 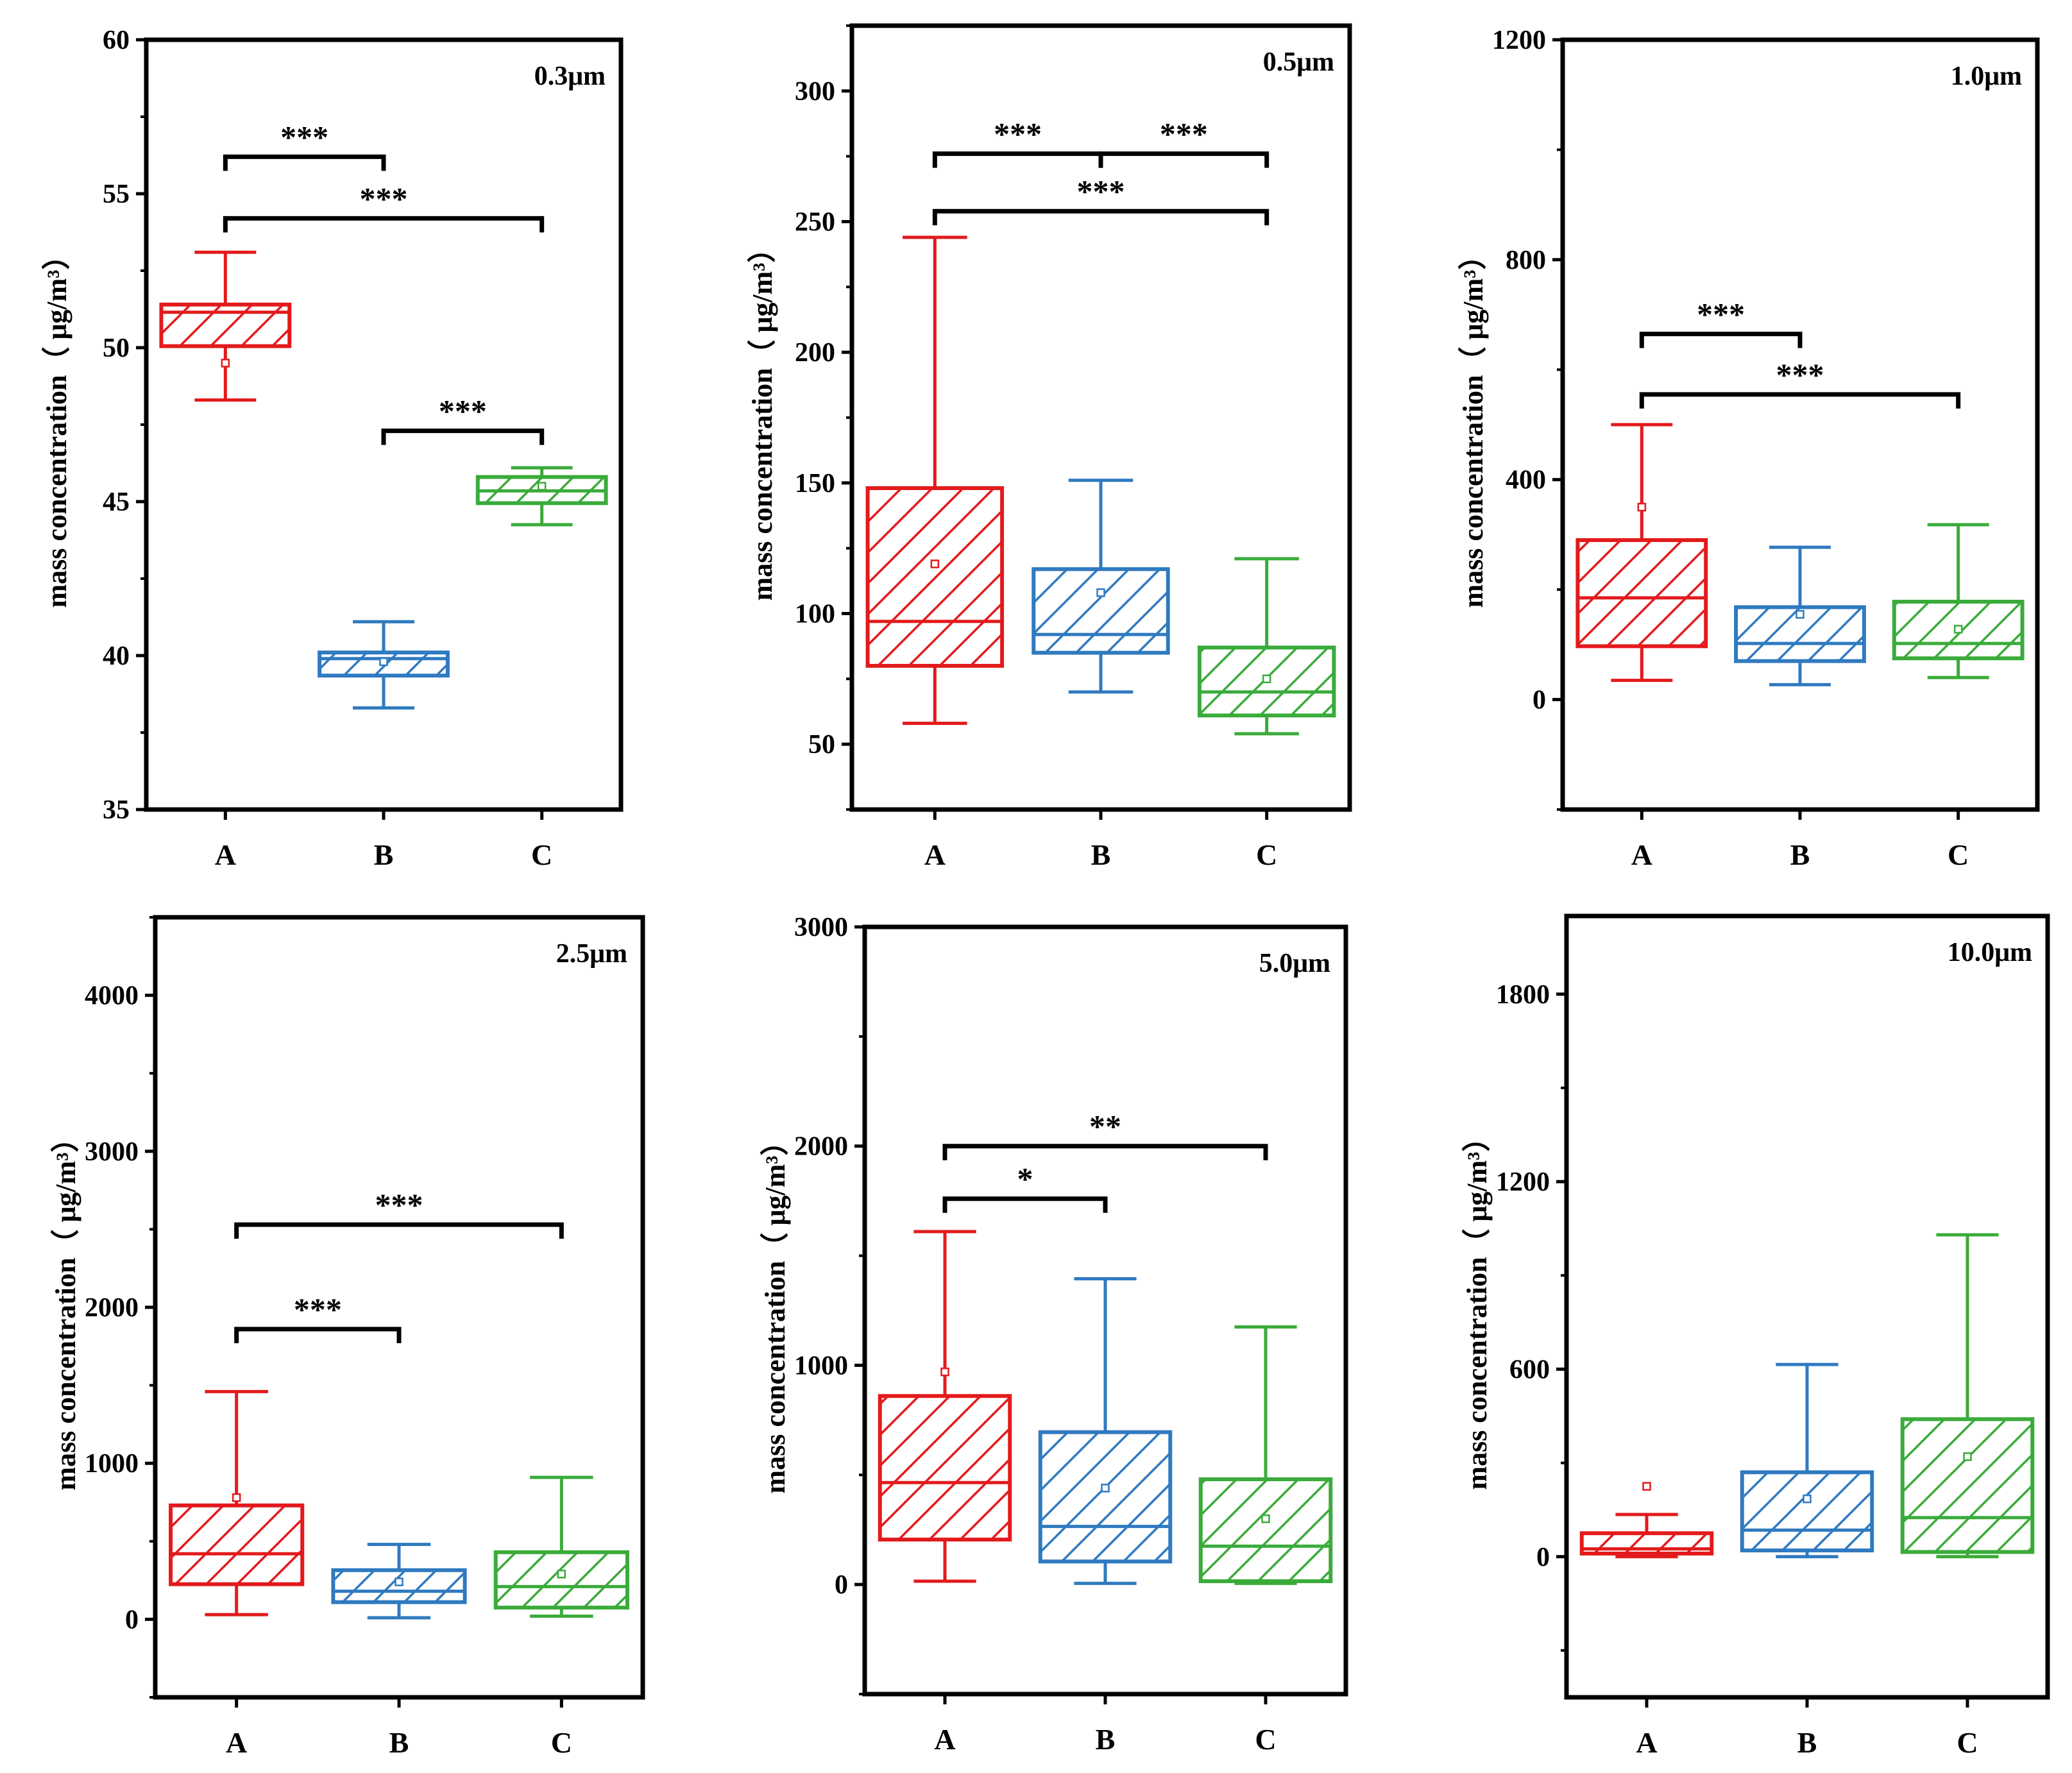 What do you see at coordinates (821, 927) in the screenshot?
I see `y-tick-label: 3000` at bounding box center [821, 927].